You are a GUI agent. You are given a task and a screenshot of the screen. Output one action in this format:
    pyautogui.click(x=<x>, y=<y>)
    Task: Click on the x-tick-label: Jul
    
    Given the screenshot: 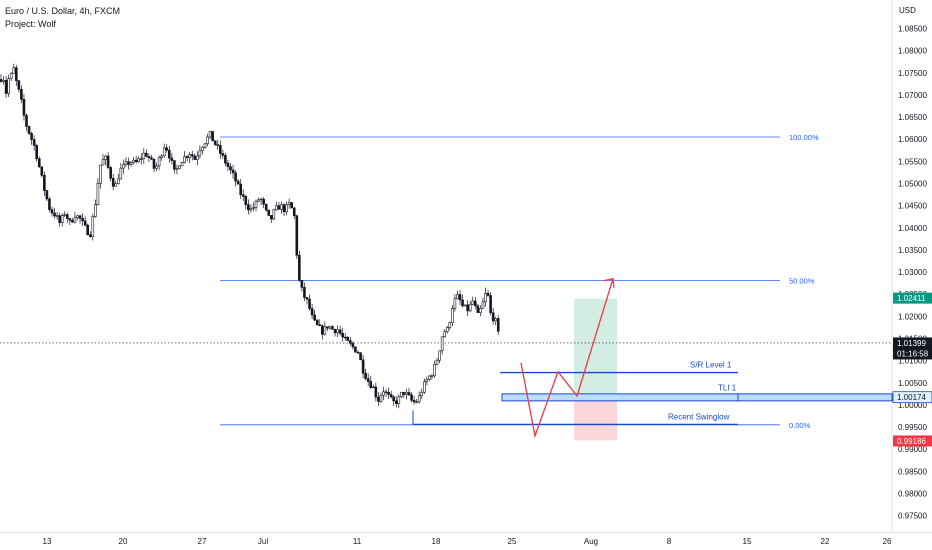 What is the action you would take?
    pyautogui.click(x=263, y=541)
    